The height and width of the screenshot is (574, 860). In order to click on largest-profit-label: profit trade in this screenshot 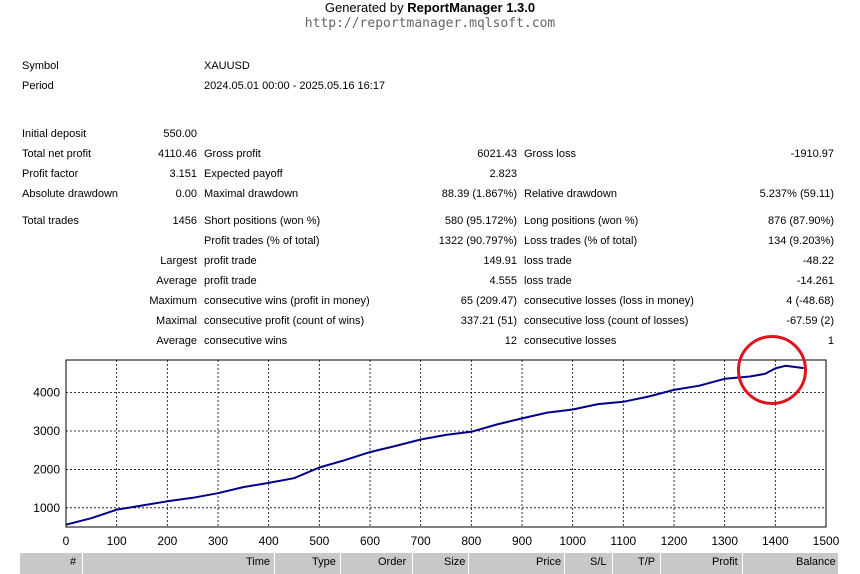, I will do `click(230, 261)`.